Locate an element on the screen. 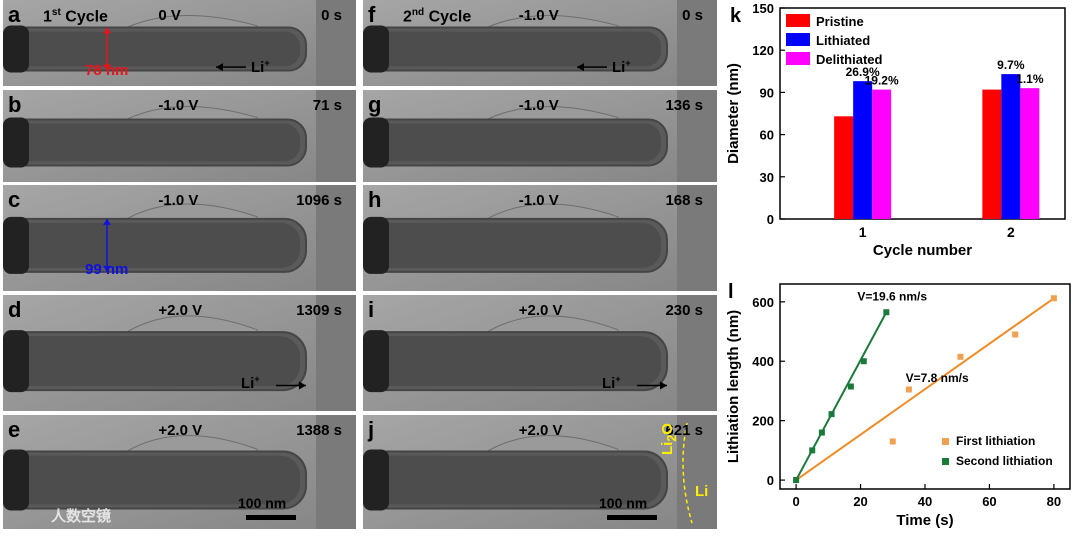  time-label: 136 s is located at coordinates (684, 105).